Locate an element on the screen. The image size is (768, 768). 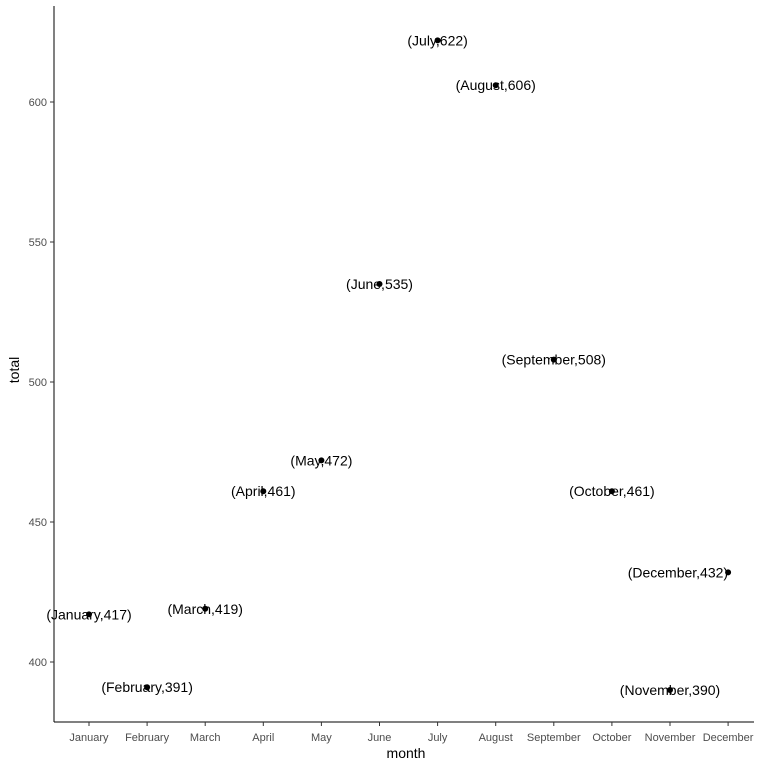
x-axis-title: month is located at coordinates (406, 753).